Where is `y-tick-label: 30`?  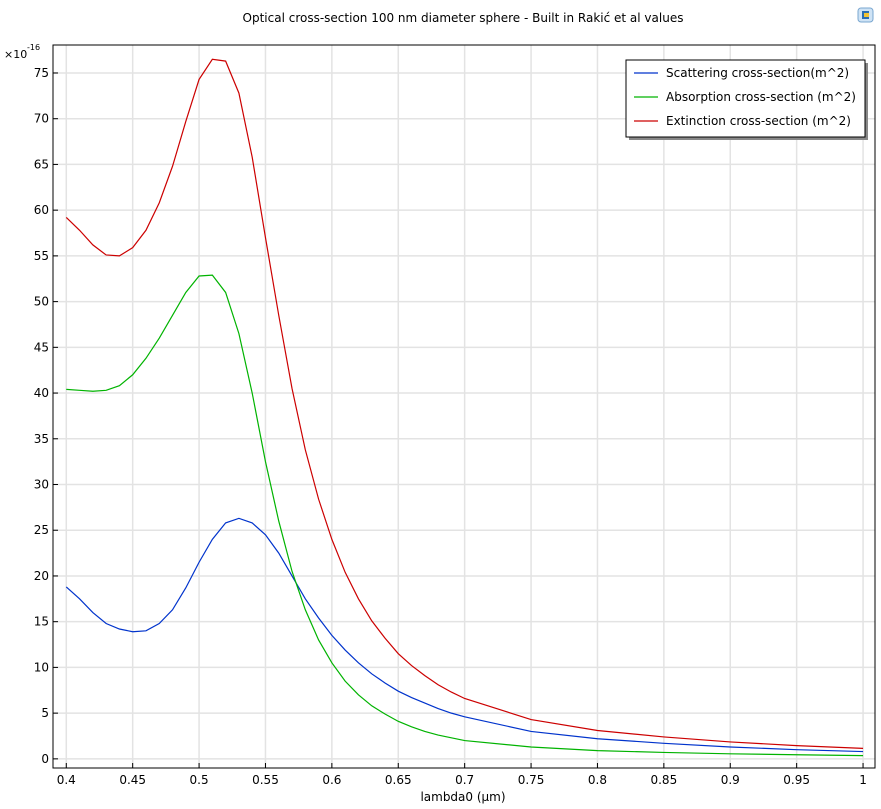 y-tick-label: 30 is located at coordinates (41, 485).